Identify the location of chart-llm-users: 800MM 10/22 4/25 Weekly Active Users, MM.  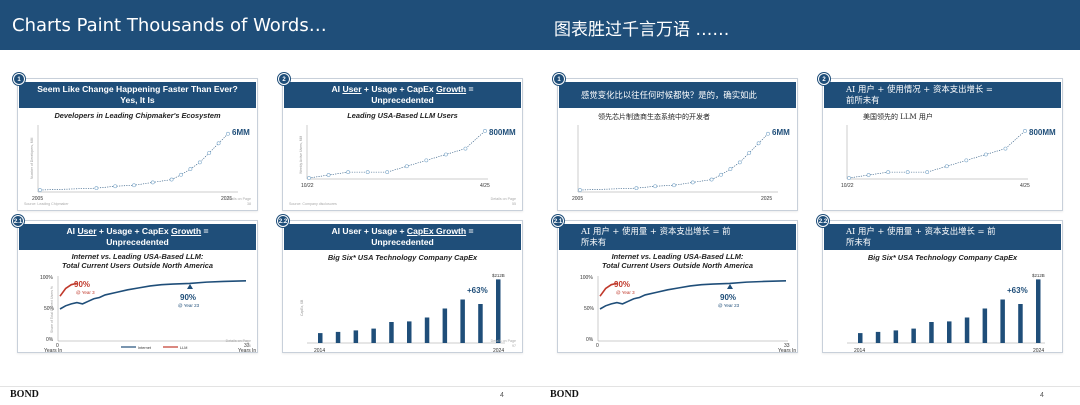
(407, 157).